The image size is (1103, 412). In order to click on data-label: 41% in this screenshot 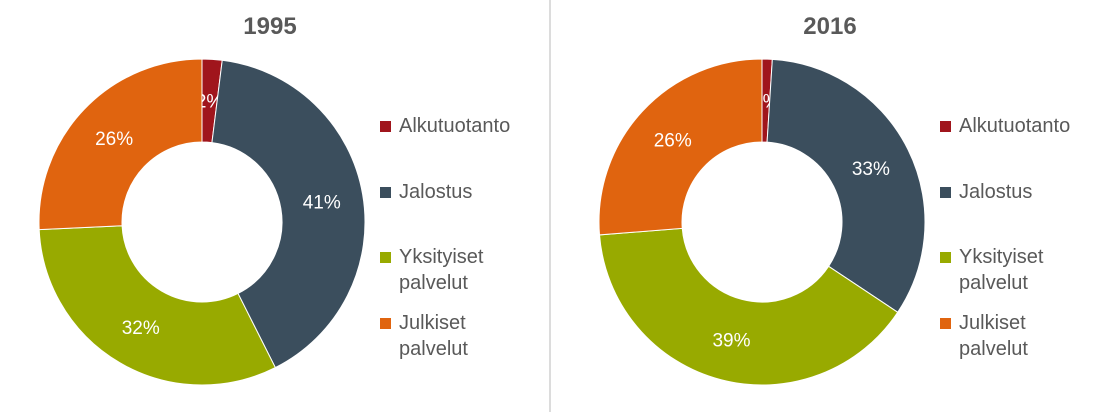, I will do `click(322, 202)`.